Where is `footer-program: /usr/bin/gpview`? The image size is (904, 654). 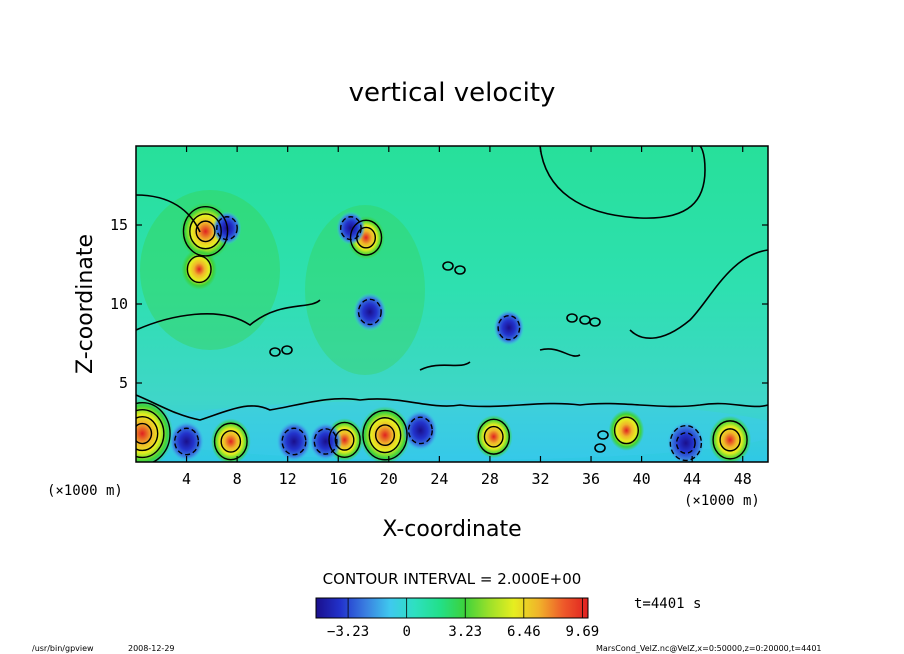
footer-program: /usr/bin/gpview is located at coordinates (63, 648).